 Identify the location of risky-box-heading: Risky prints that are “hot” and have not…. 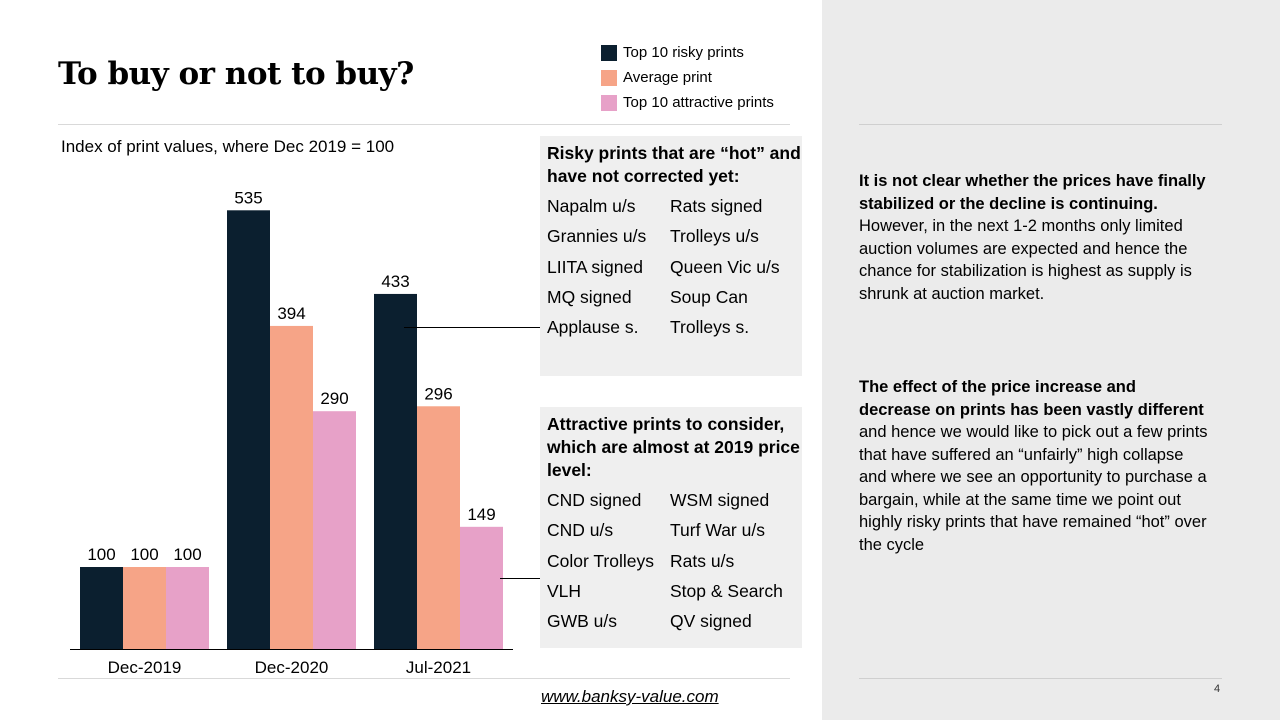
(674, 164).